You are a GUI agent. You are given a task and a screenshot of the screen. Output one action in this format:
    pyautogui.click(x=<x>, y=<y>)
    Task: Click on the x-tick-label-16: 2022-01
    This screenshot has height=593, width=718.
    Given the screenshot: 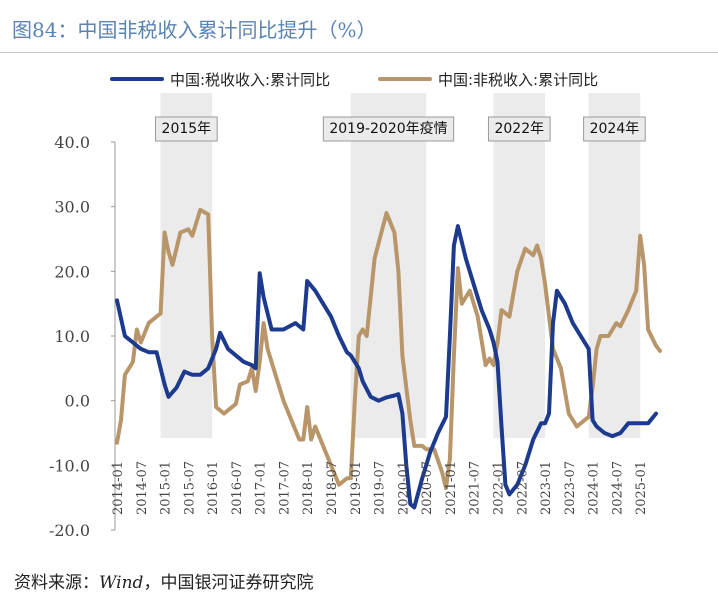 What is the action you would take?
    pyautogui.click(x=498, y=488)
    